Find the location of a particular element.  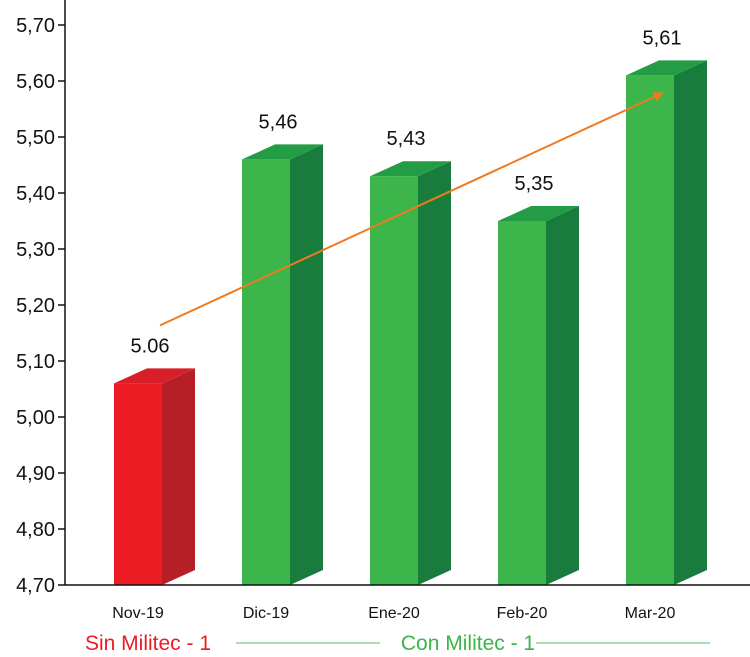

y-tick-label: 5,70 is located at coordinates (35, 26).